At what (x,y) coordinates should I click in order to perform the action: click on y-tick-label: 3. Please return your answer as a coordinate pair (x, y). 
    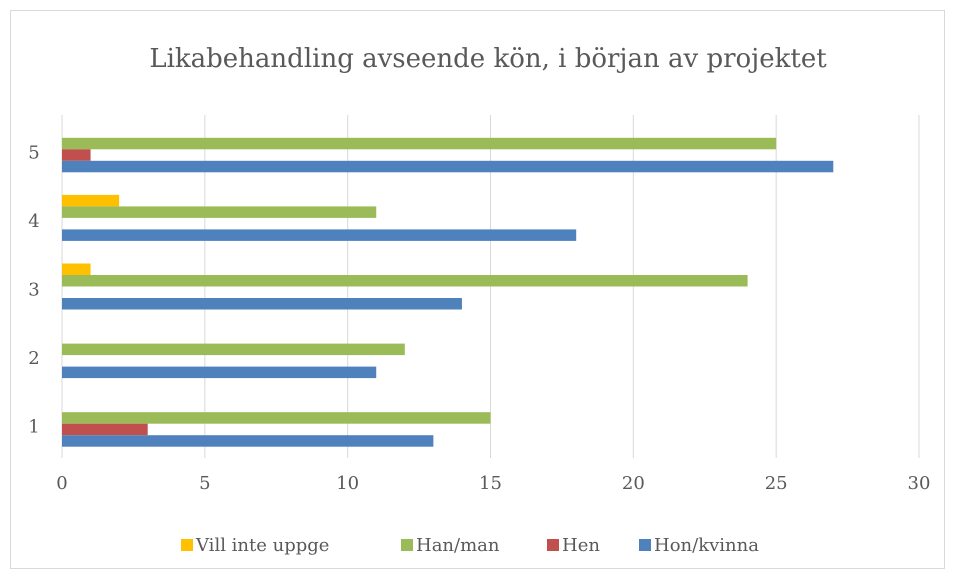
    Looking at the image, I should click on (33, 290).